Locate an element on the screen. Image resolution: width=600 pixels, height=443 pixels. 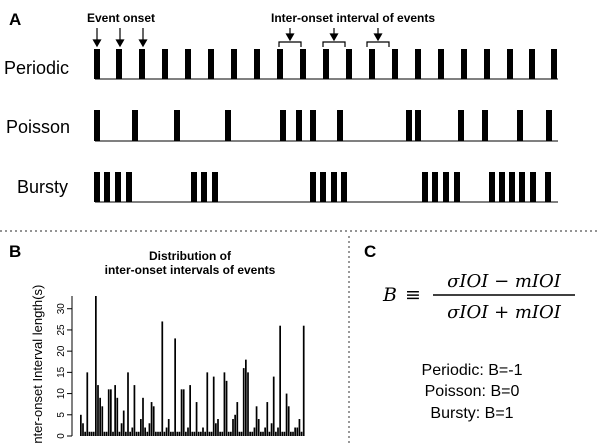
y-tick-label-5: 5 is located at coordinates (61, 415).